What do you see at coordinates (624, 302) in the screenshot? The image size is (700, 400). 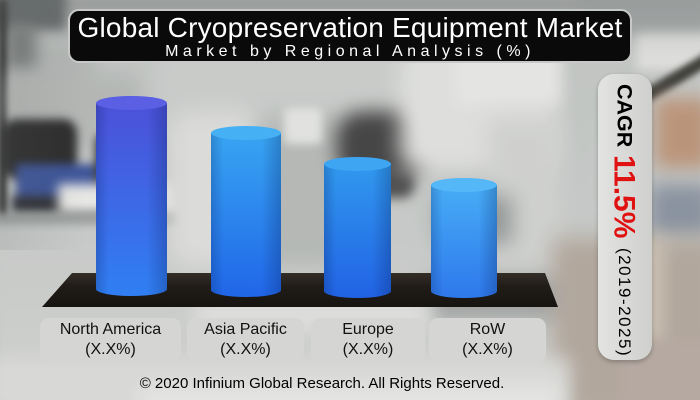 I see `svg-text: (2019-2025)` at bounding box center [624, 302].